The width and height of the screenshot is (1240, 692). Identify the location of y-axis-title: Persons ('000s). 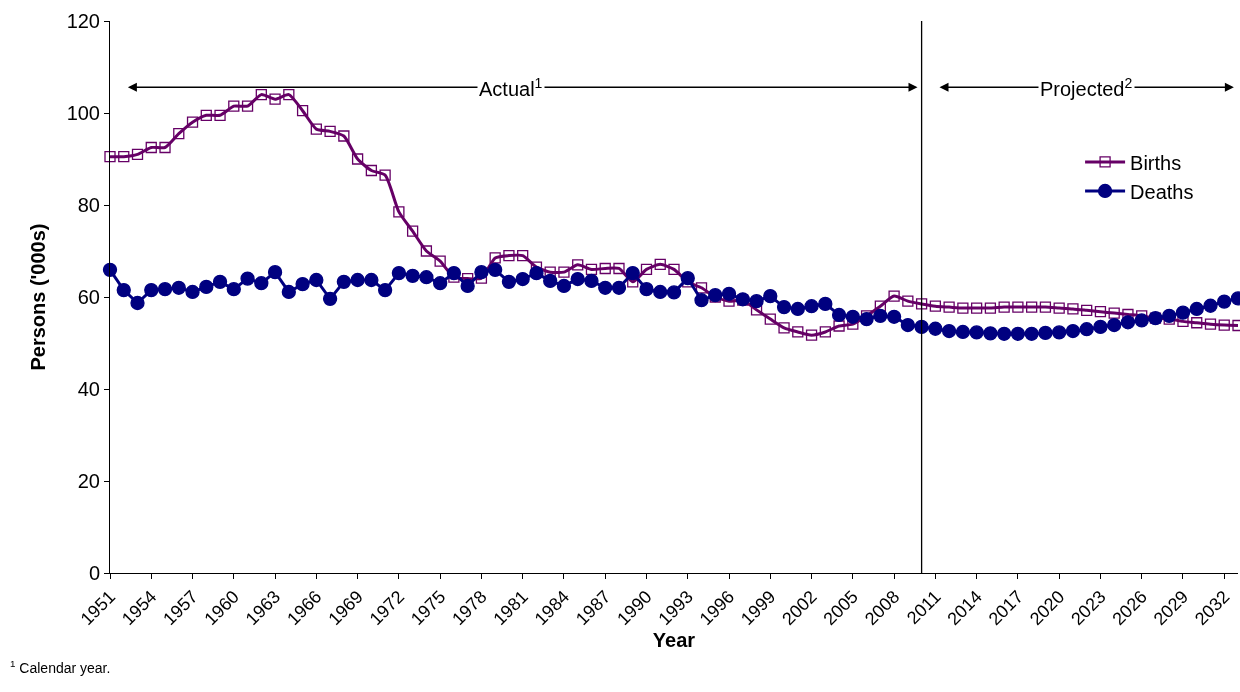
(38, 297).